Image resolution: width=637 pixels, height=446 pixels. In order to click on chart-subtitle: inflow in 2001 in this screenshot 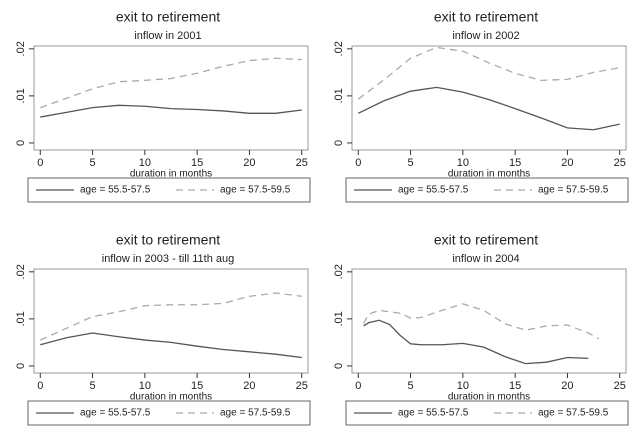, I will do `click(167, 36)`.